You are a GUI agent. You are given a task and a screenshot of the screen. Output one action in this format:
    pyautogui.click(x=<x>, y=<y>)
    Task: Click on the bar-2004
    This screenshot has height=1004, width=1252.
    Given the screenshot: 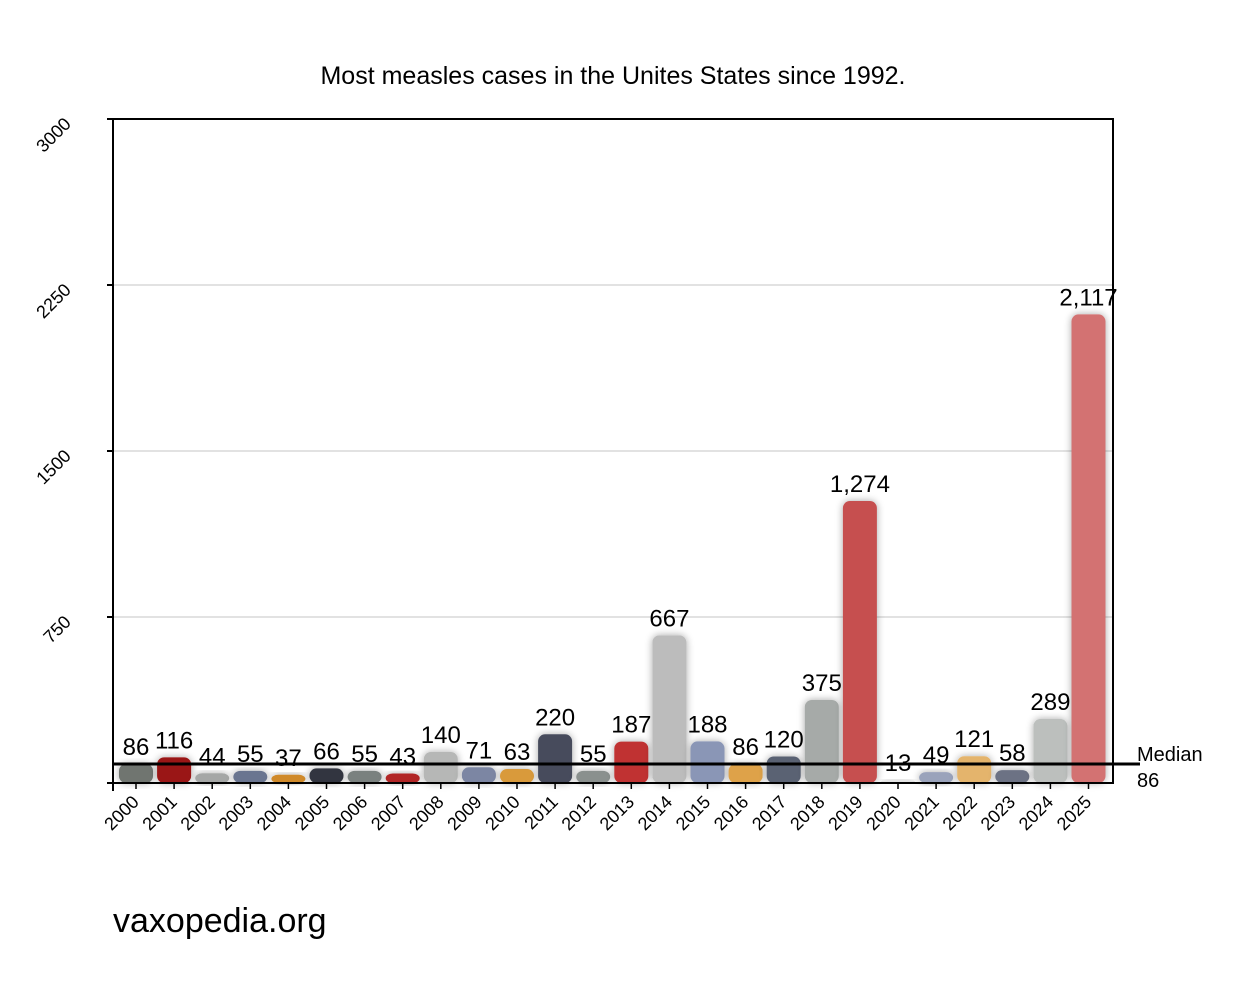 What is the action you would take?
    pyautogui.click(x=288, y=778)
    